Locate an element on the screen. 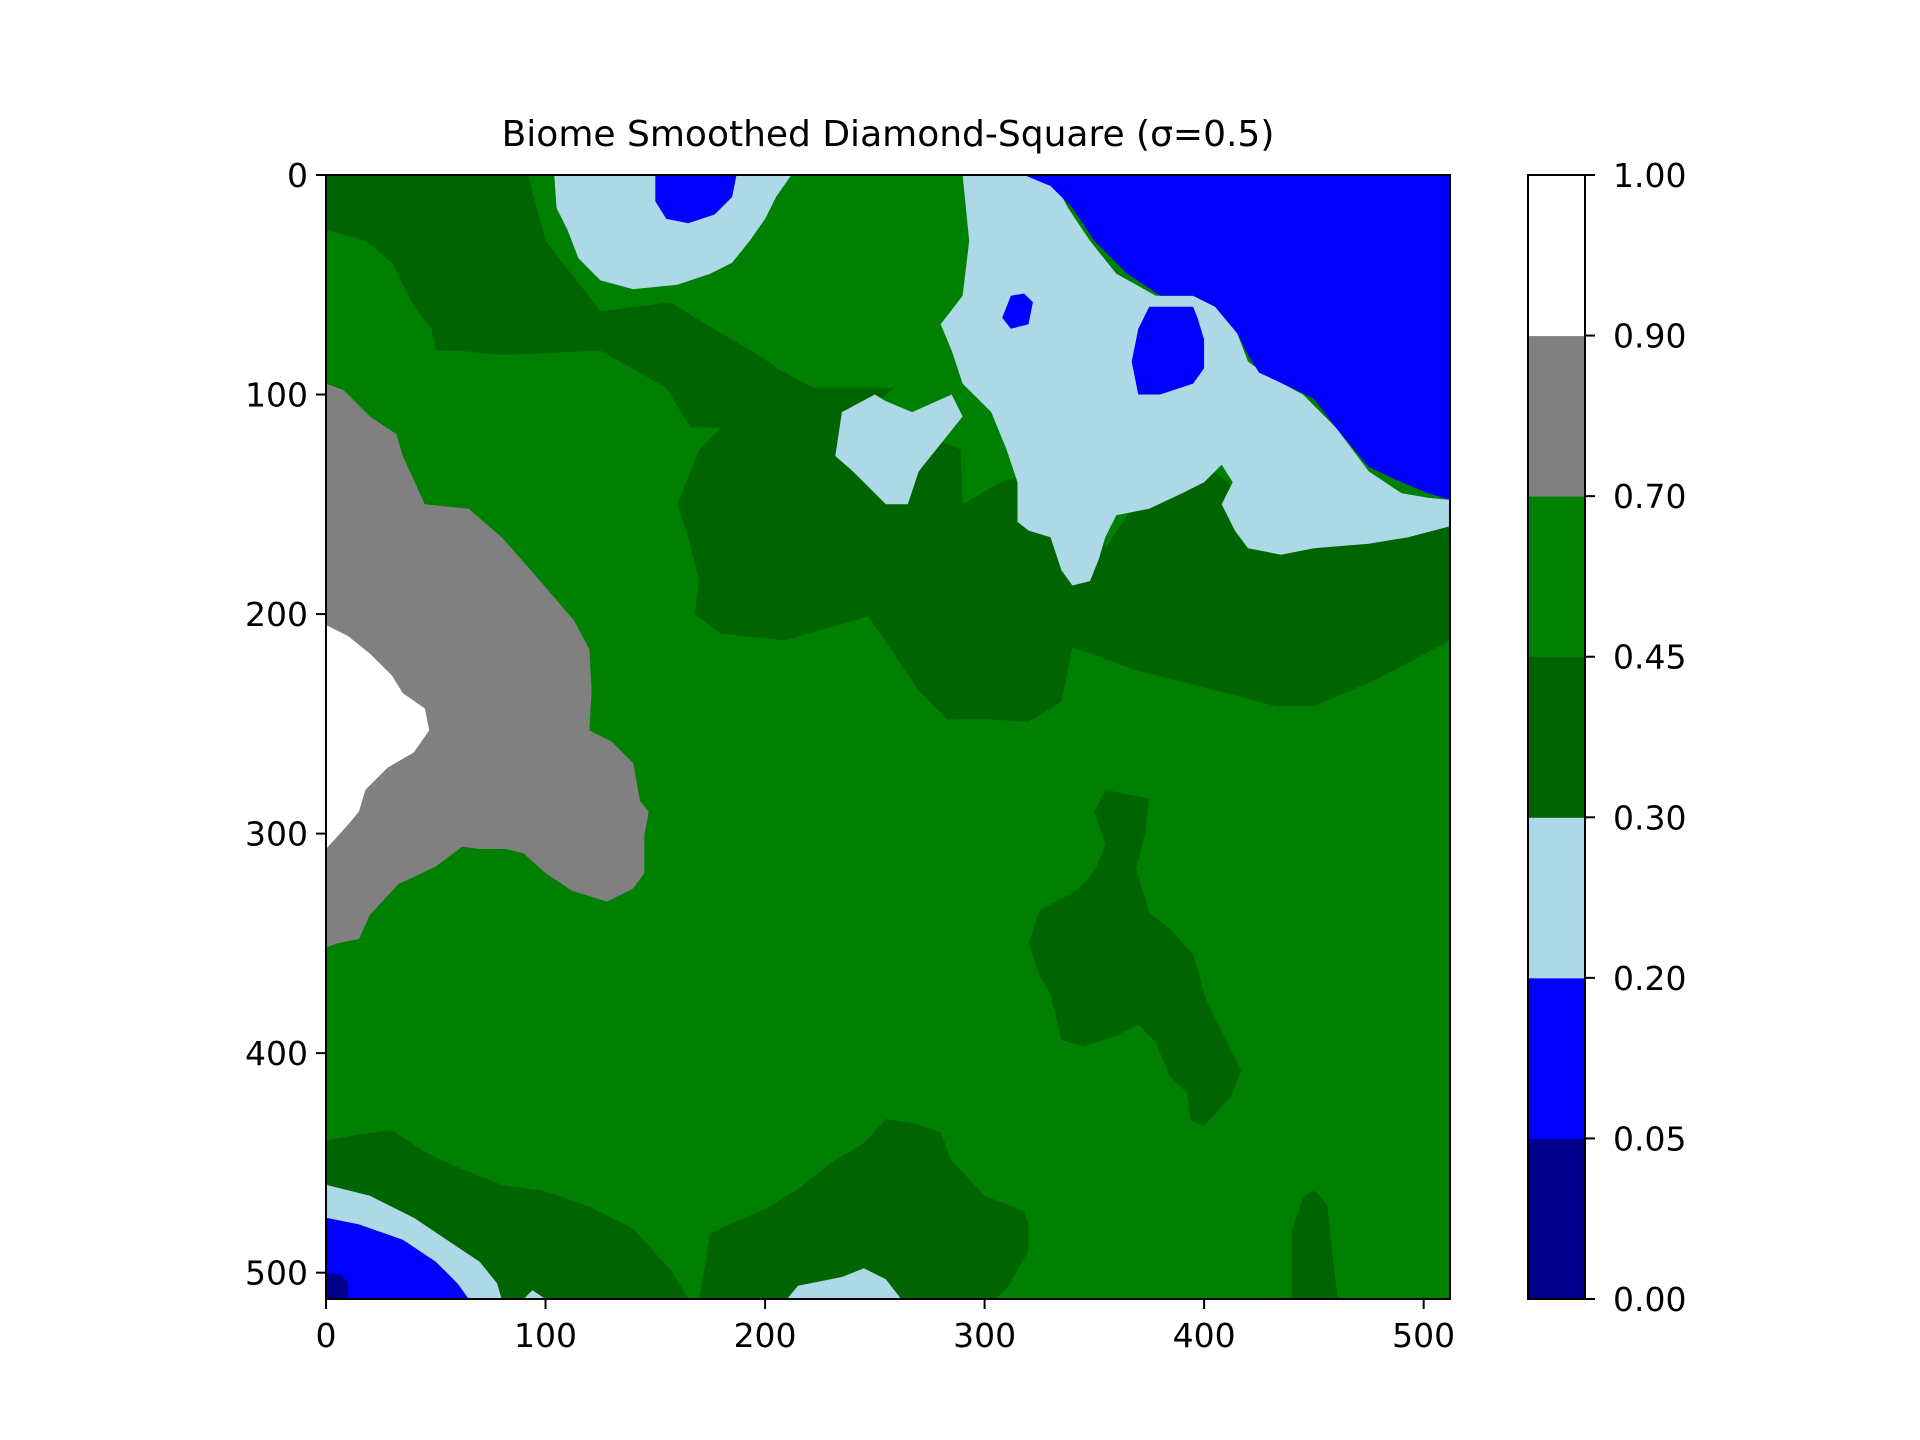  x-tick-label: 0 is located at coordinates (326, 1335).